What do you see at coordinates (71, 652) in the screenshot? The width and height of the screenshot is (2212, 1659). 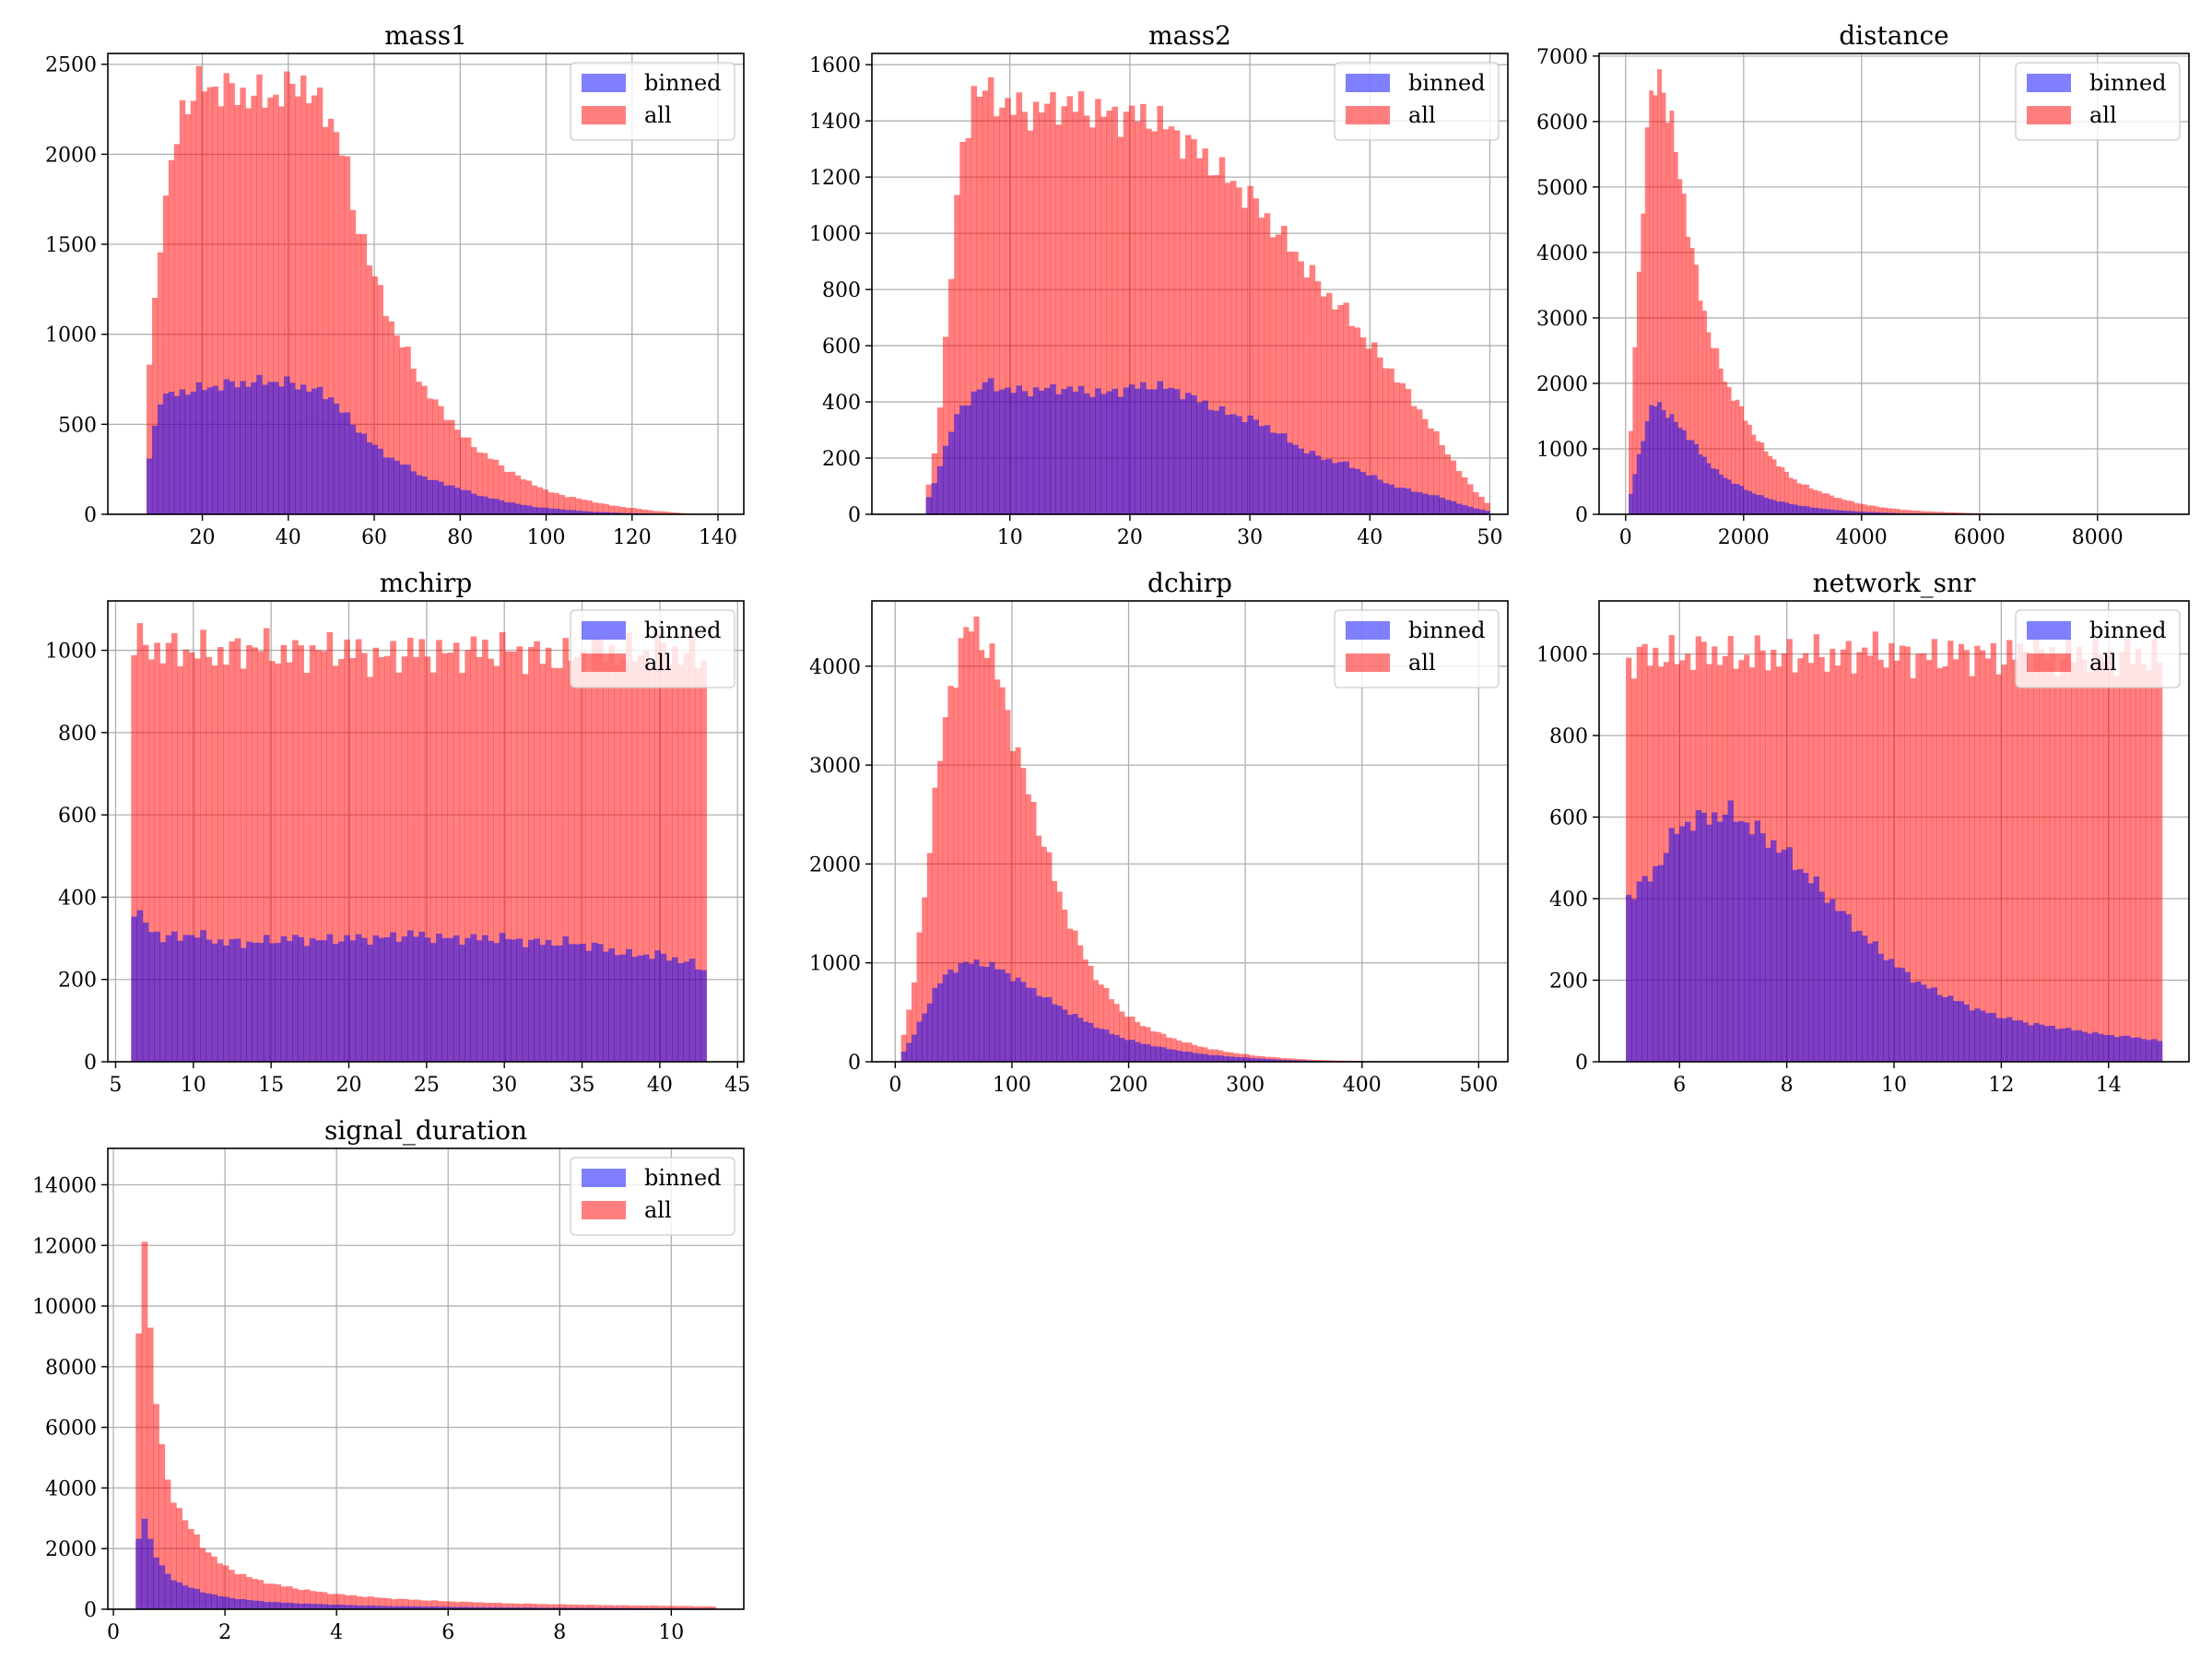 I see `y-tick-label: 1000` at bounding box center [71, 652].